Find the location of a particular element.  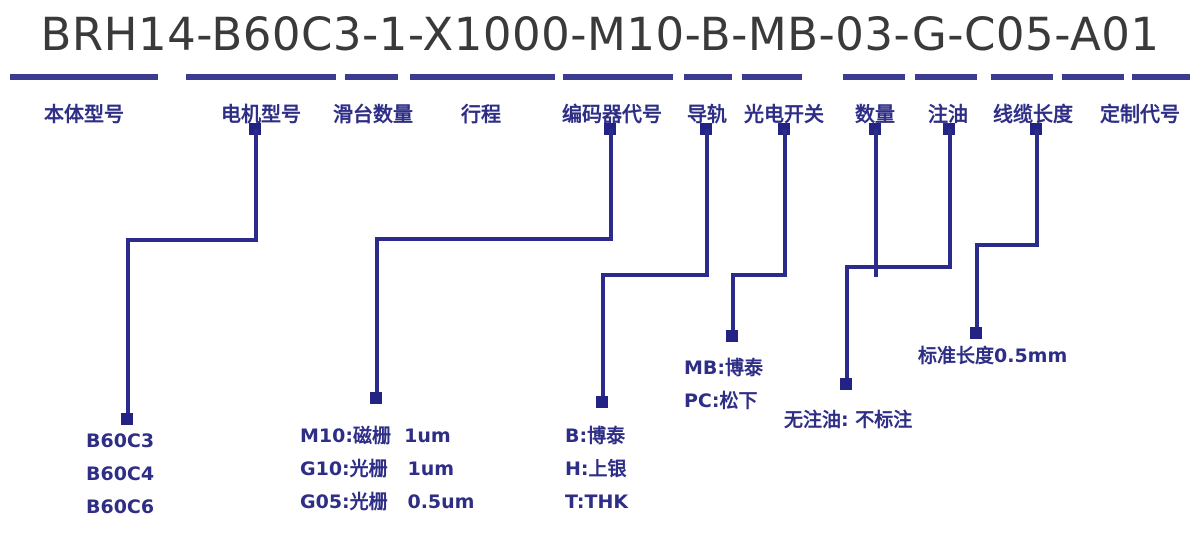

option-line: B60C3 is located at coordinates (120, 441).